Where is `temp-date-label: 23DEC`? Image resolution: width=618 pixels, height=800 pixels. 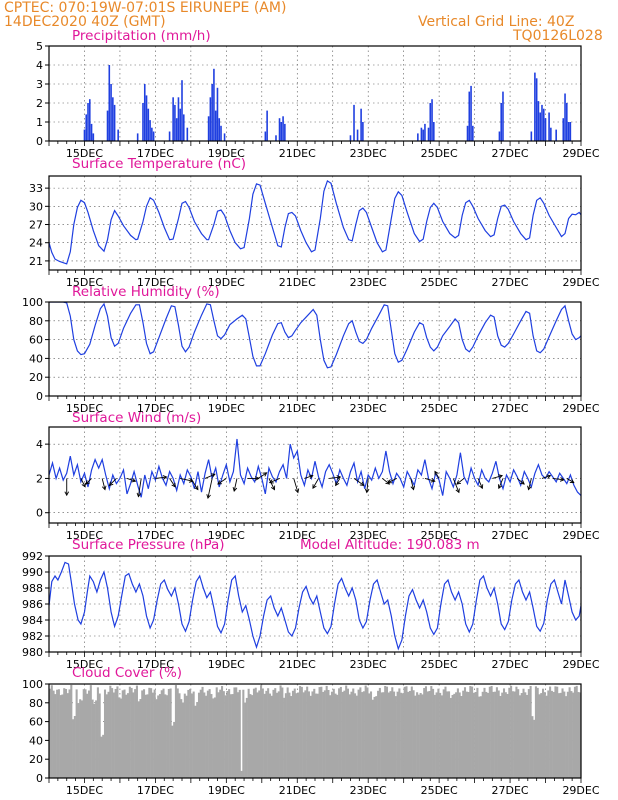 temp-date-label: 23DEC is located at coordinates (368, 282).